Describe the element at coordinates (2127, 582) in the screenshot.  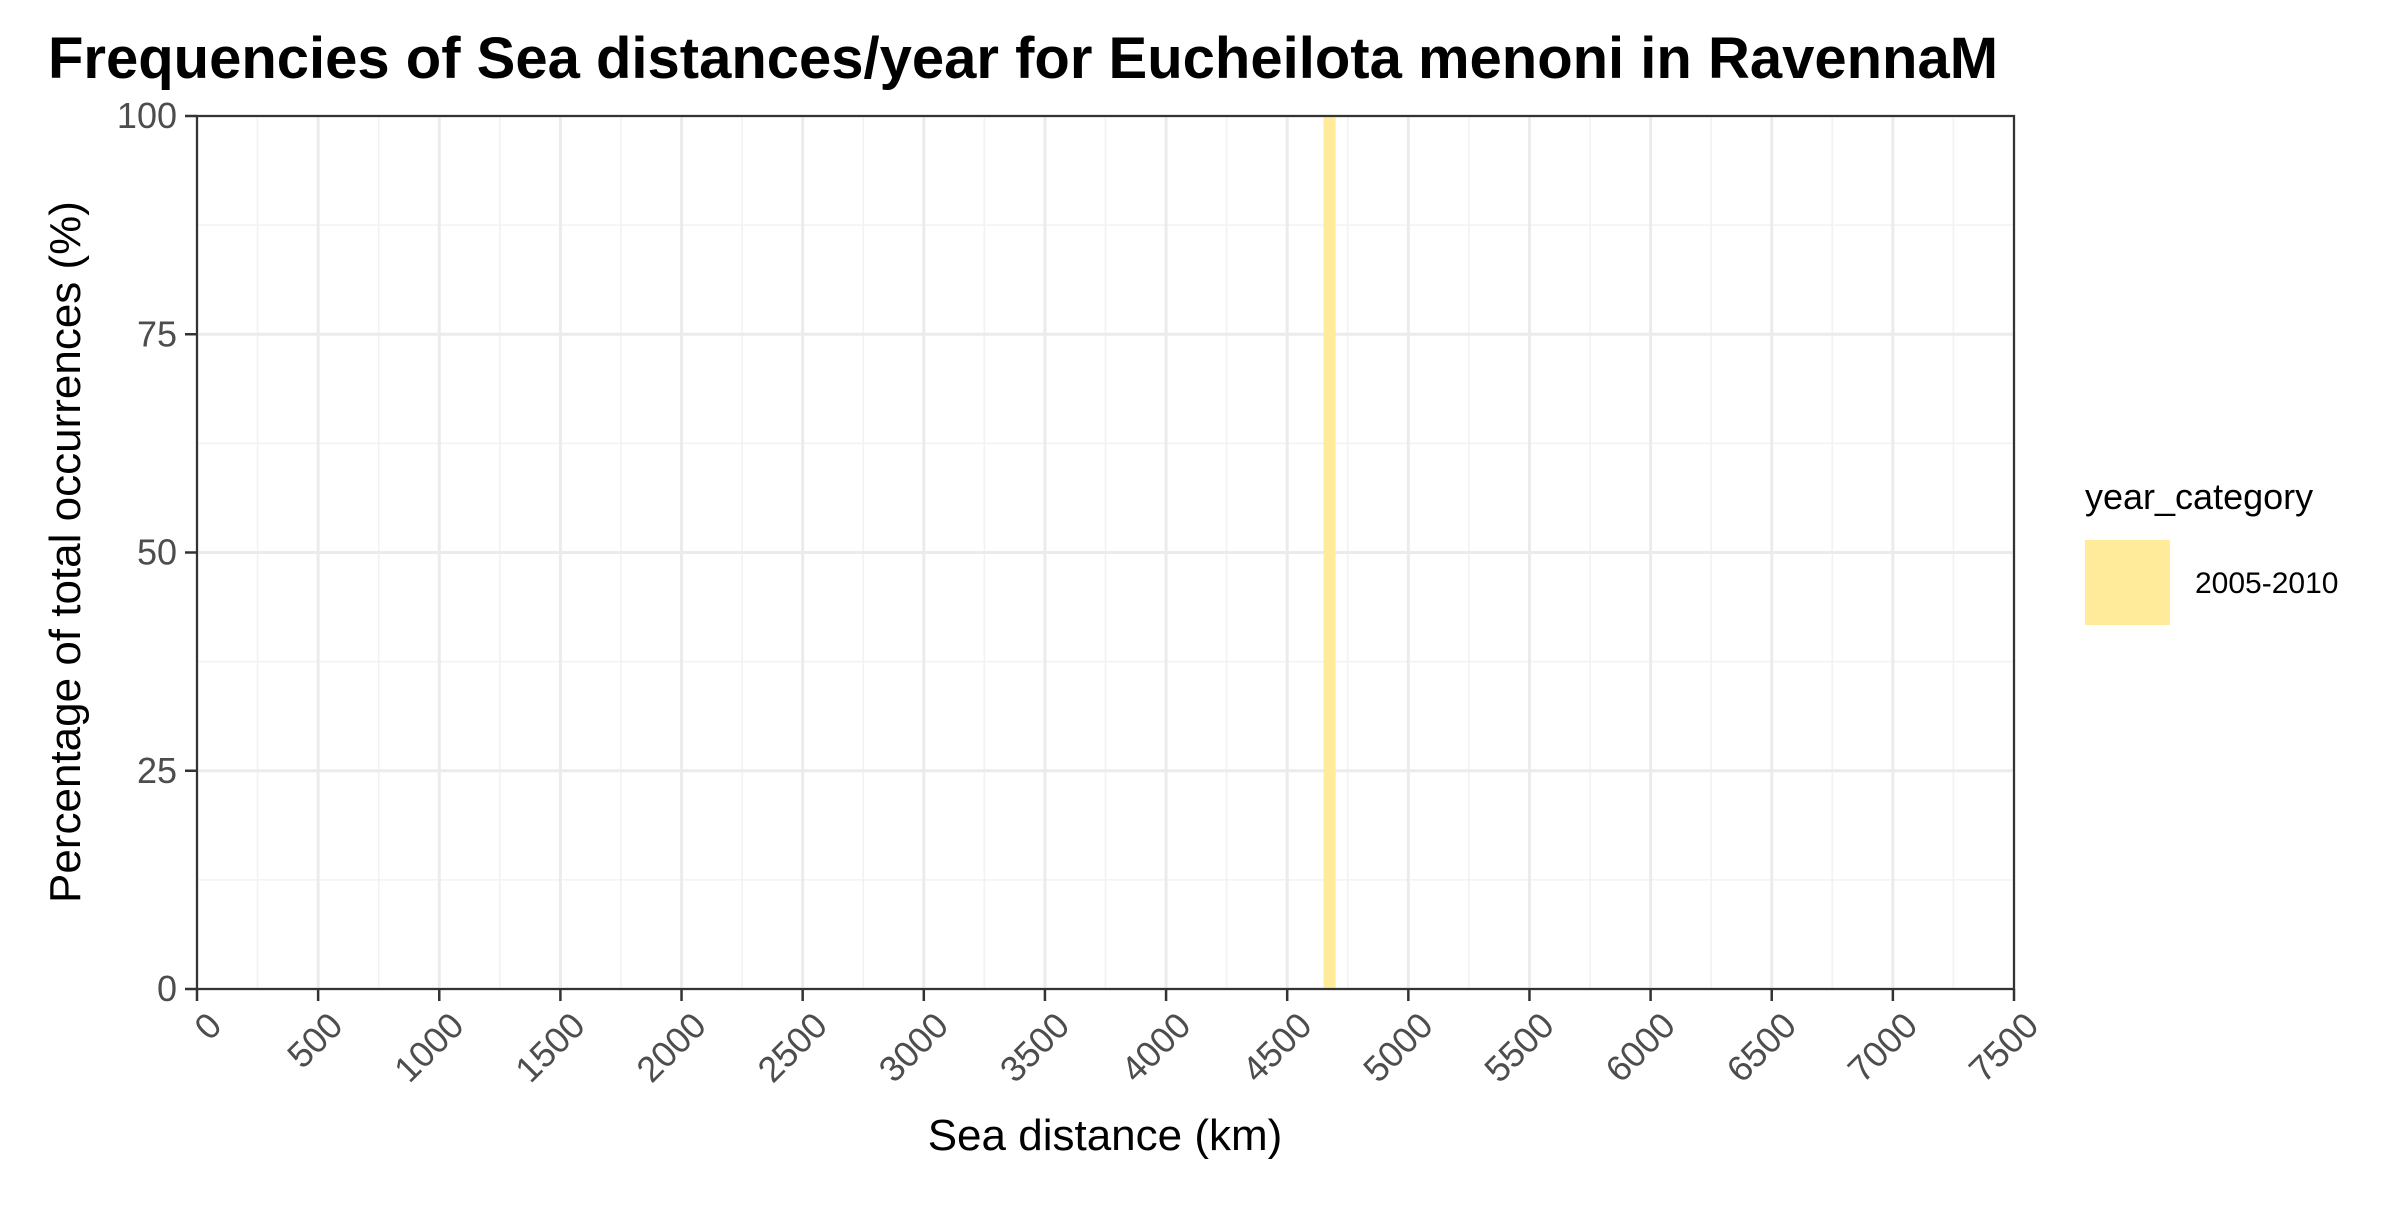
I see `legend-swatch` at that location.